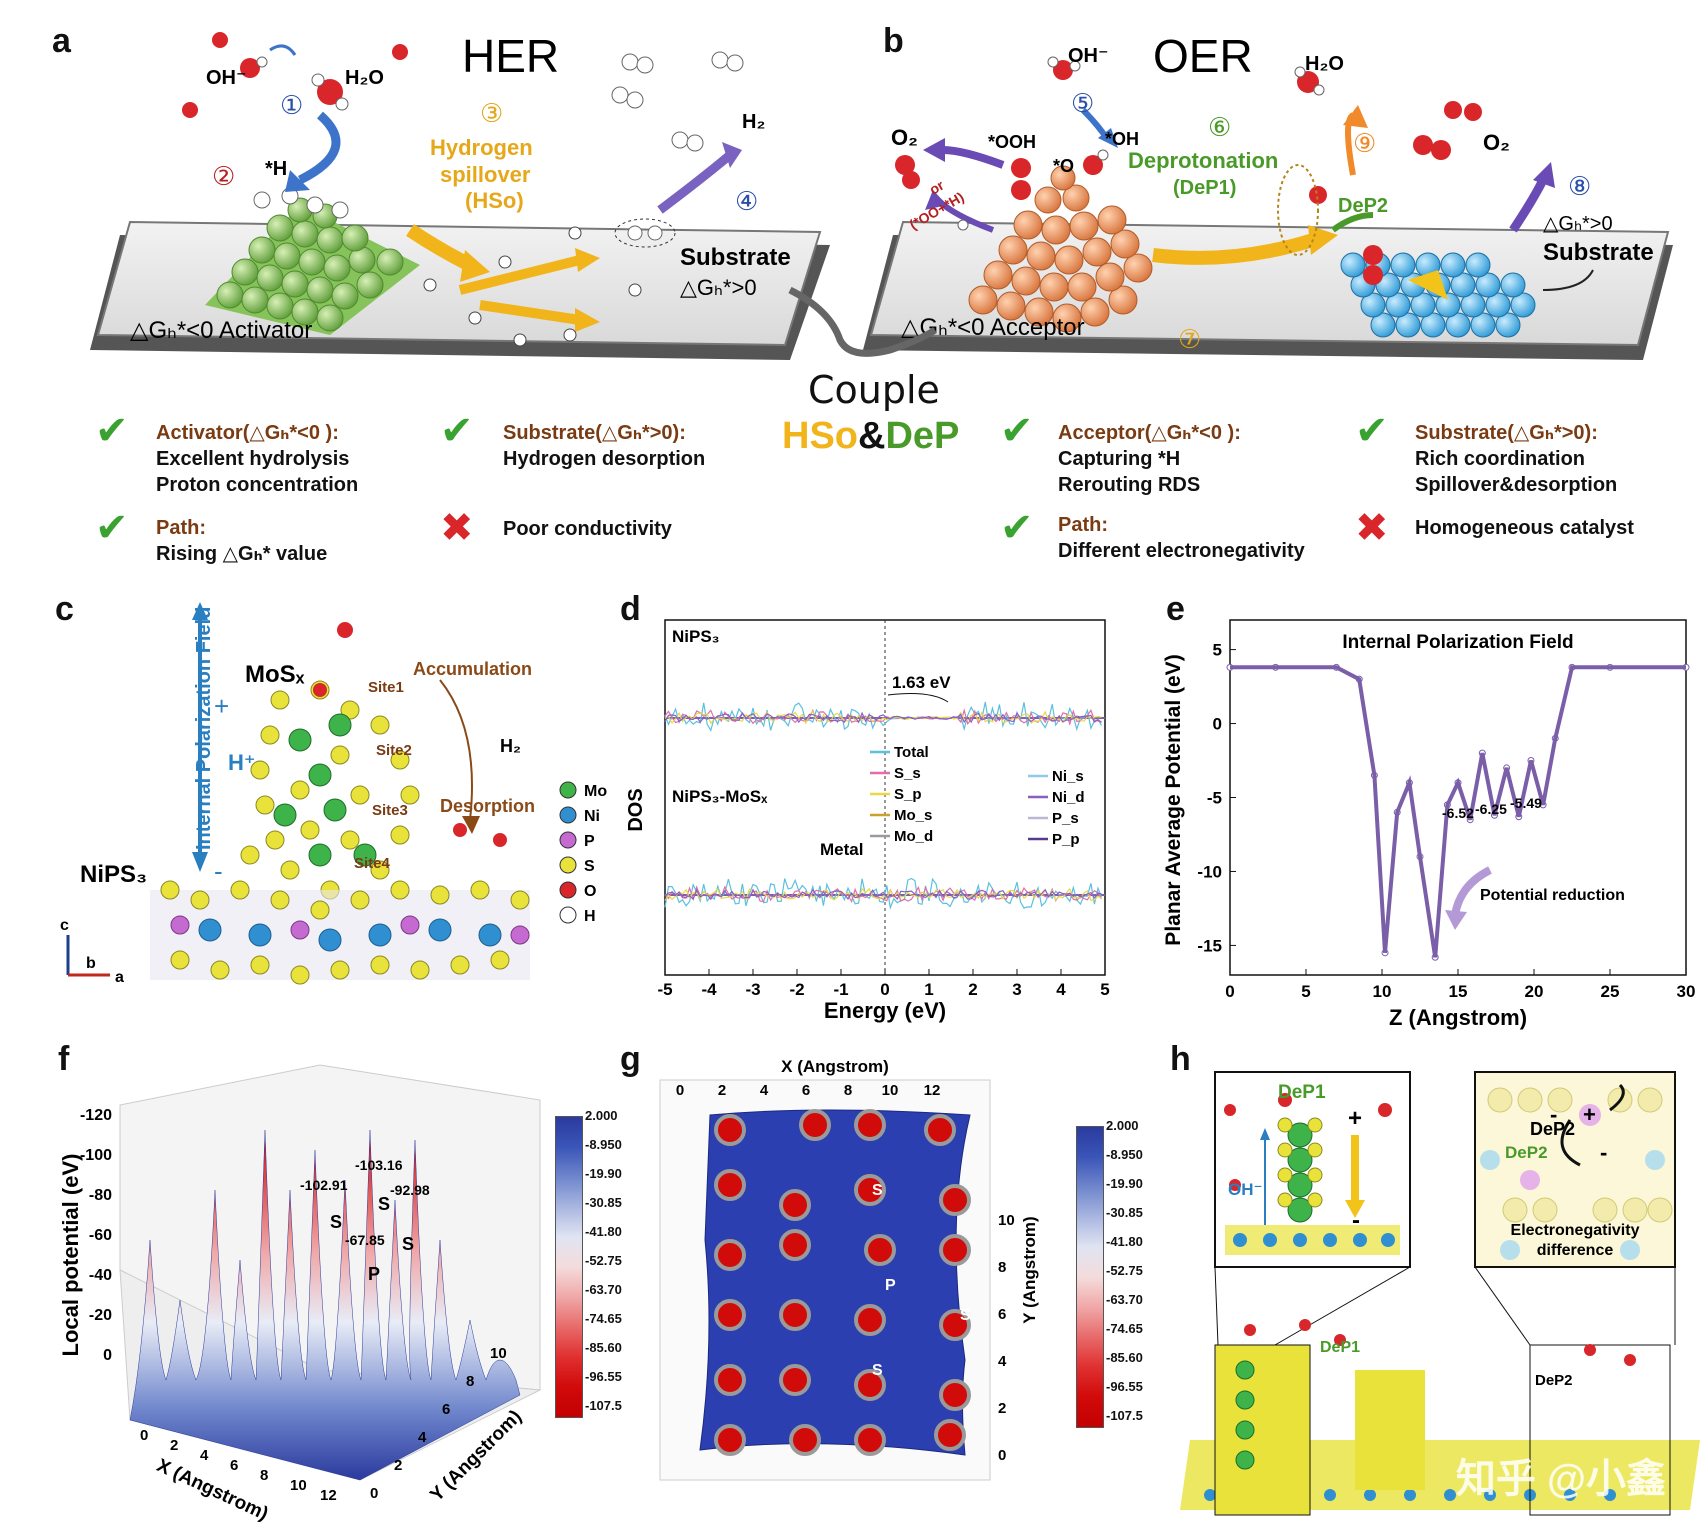 Image resolution: width=1706 pixels, height=1522 pixels. What do you see at coordinates (1610, 991) in the screenshot?
I see `pot-x-tick-label: 25` at bounding box center [1610, 991].